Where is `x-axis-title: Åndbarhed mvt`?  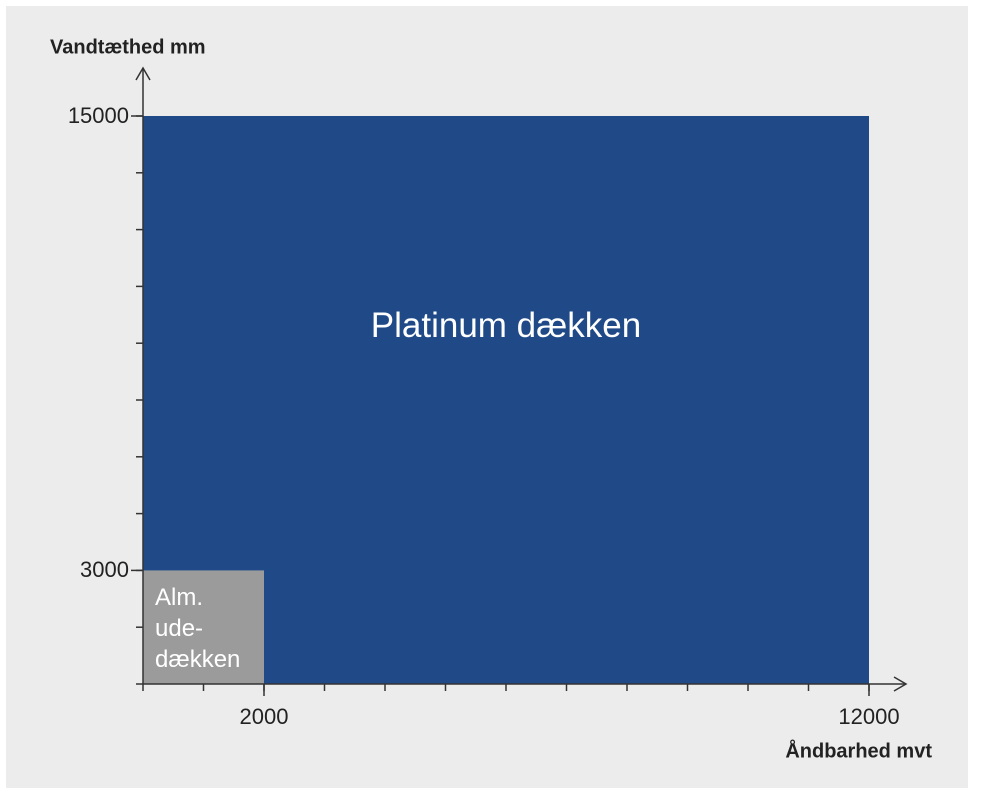
x-axis-title: Åndbarhed mvt is located at coordinates (858, 750).